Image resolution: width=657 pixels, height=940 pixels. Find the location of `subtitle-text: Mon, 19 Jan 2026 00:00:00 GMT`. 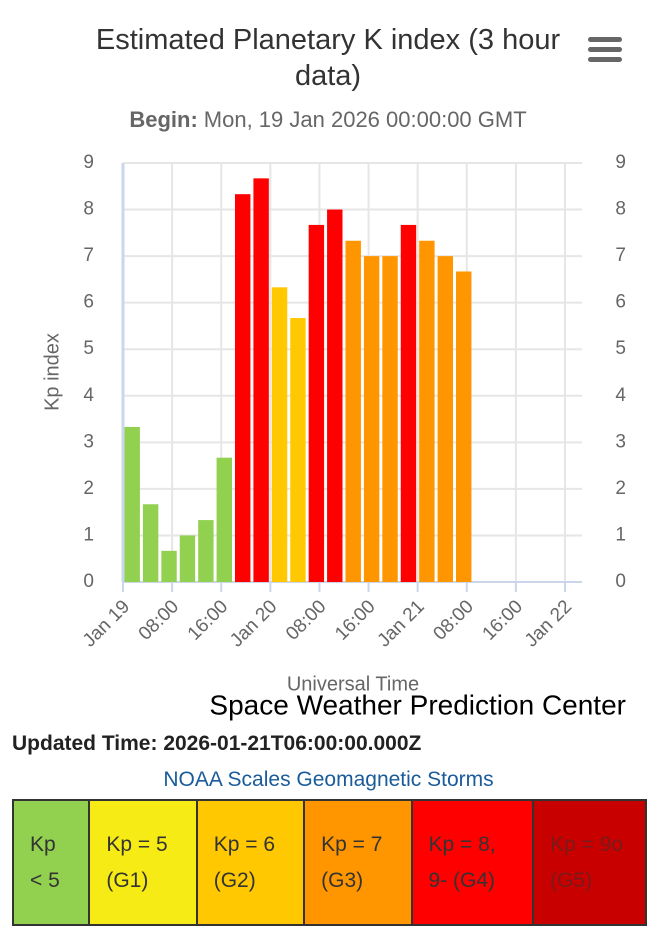

subtitle-text: Mon, 19 Jan 2026 00:00:00 GMT is located at coordinates (365, 119).